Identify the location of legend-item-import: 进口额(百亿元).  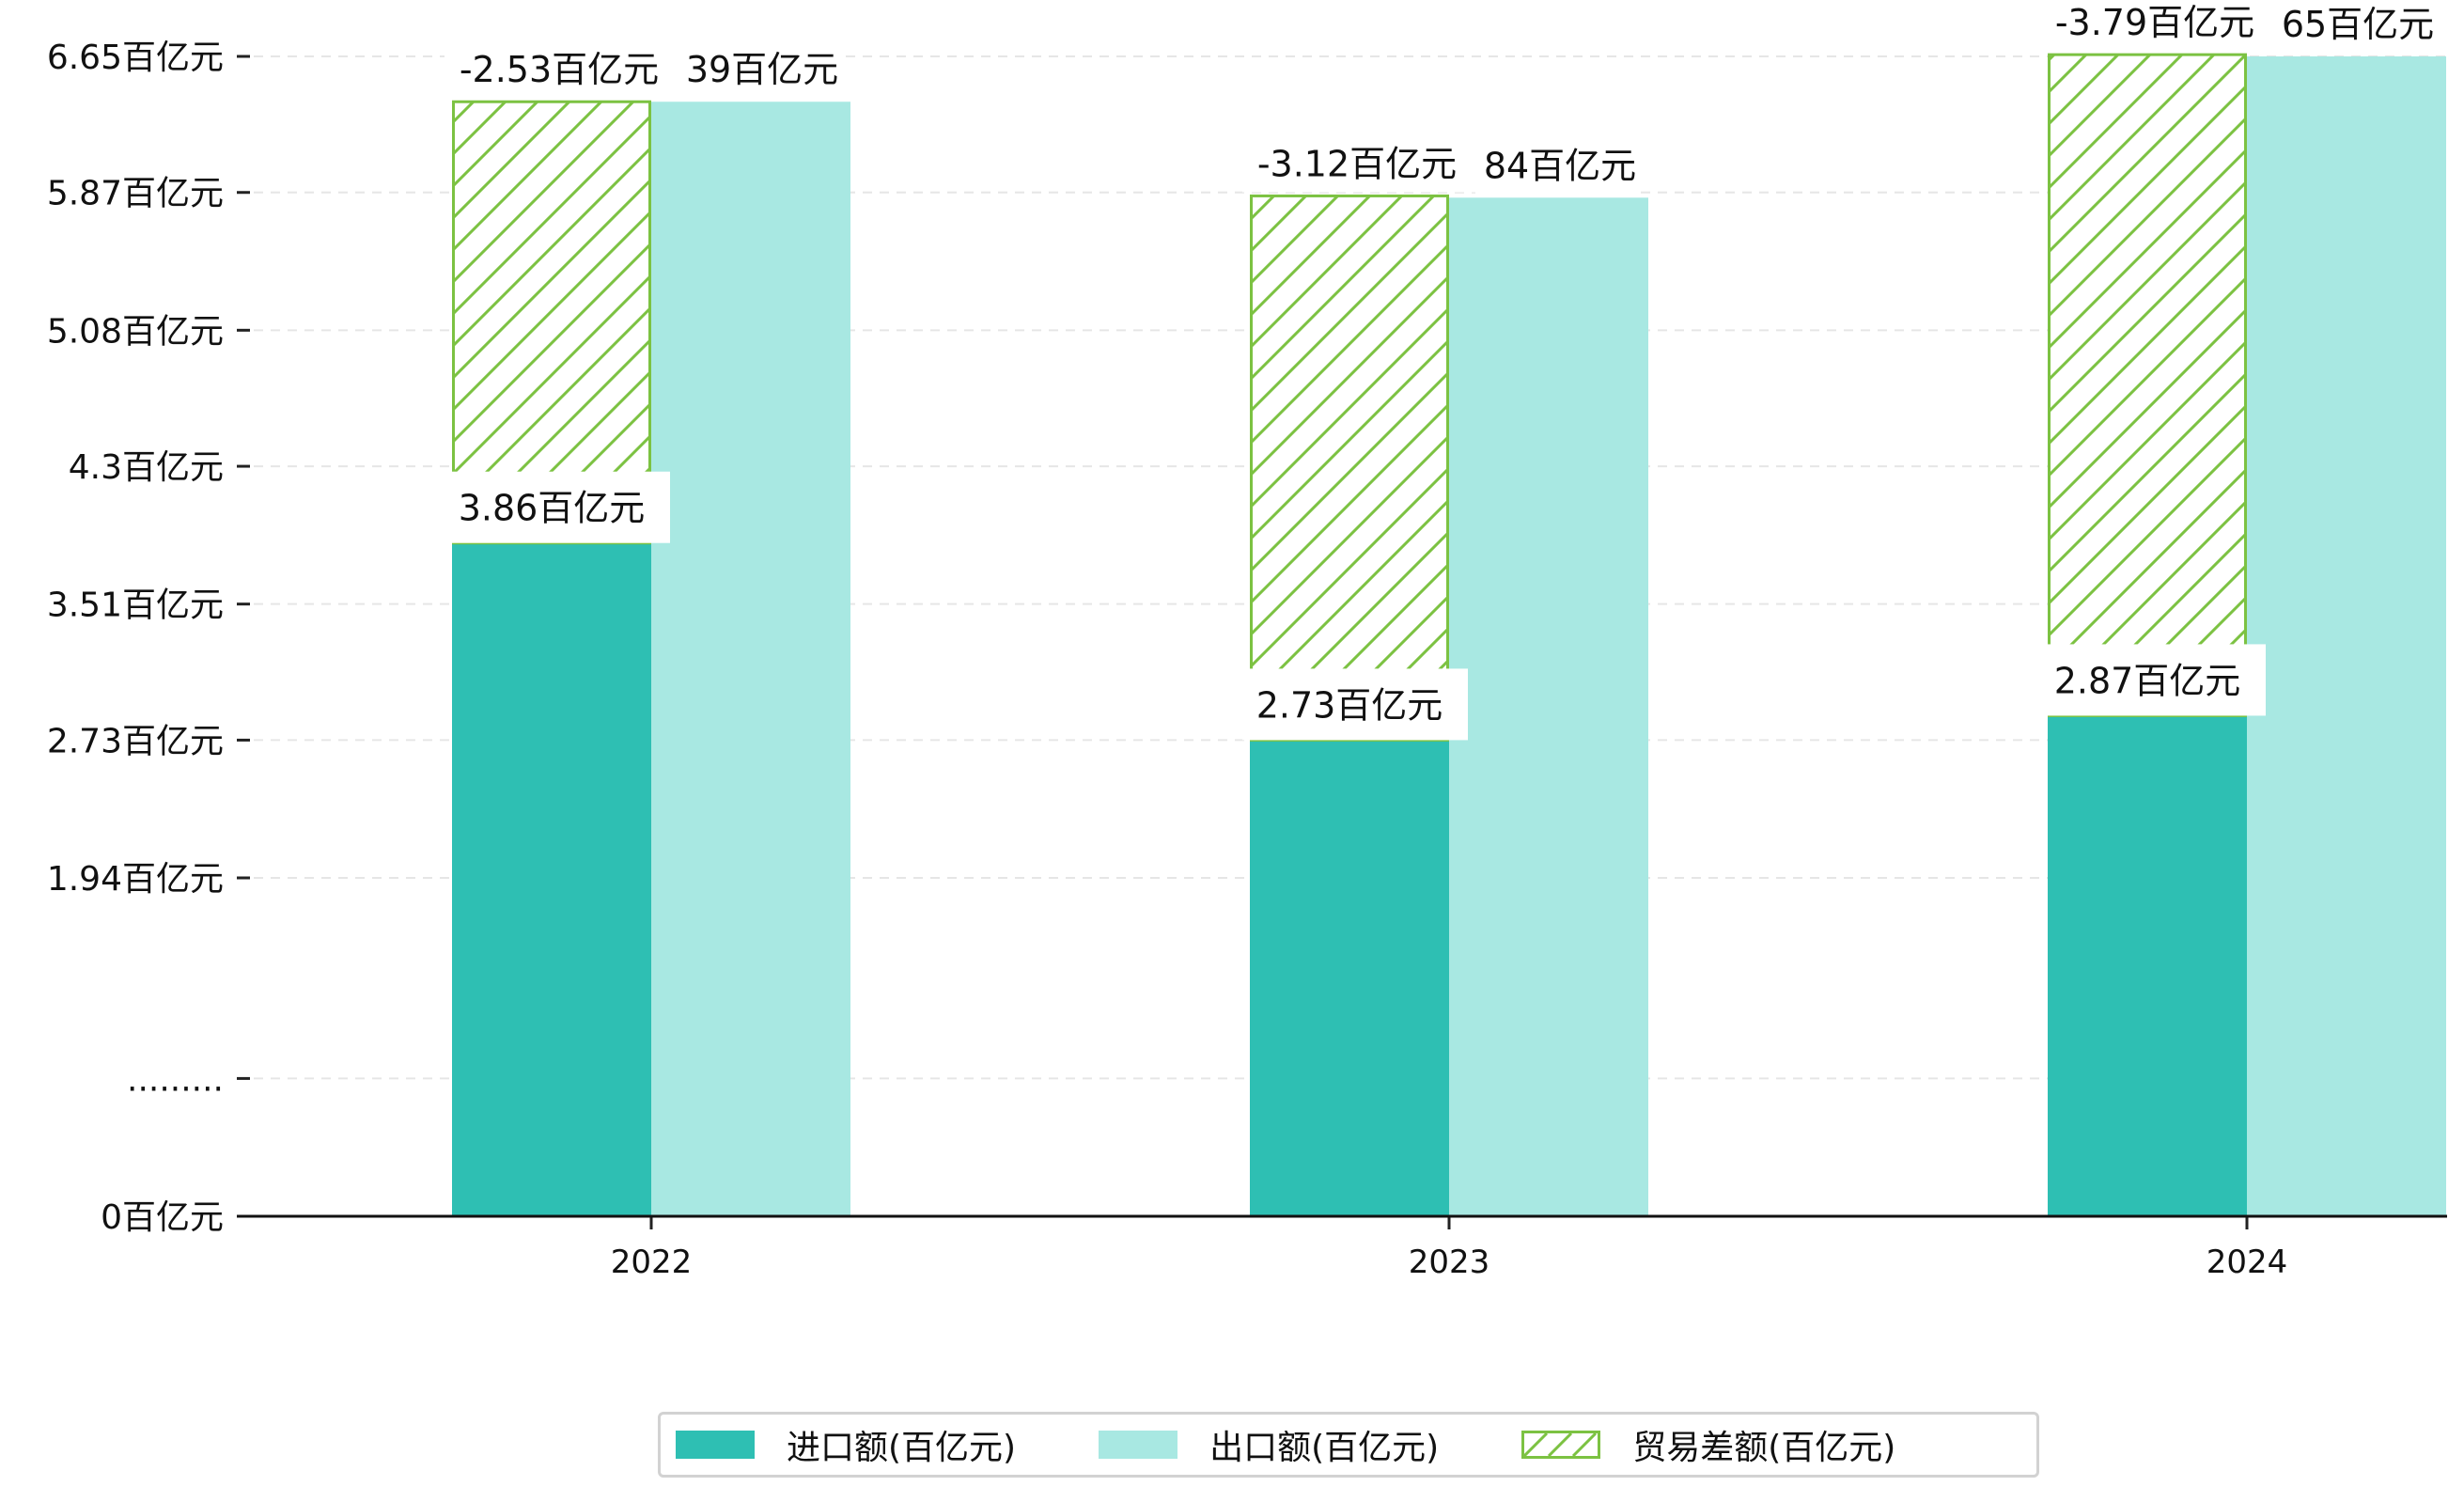
(846, 1445).